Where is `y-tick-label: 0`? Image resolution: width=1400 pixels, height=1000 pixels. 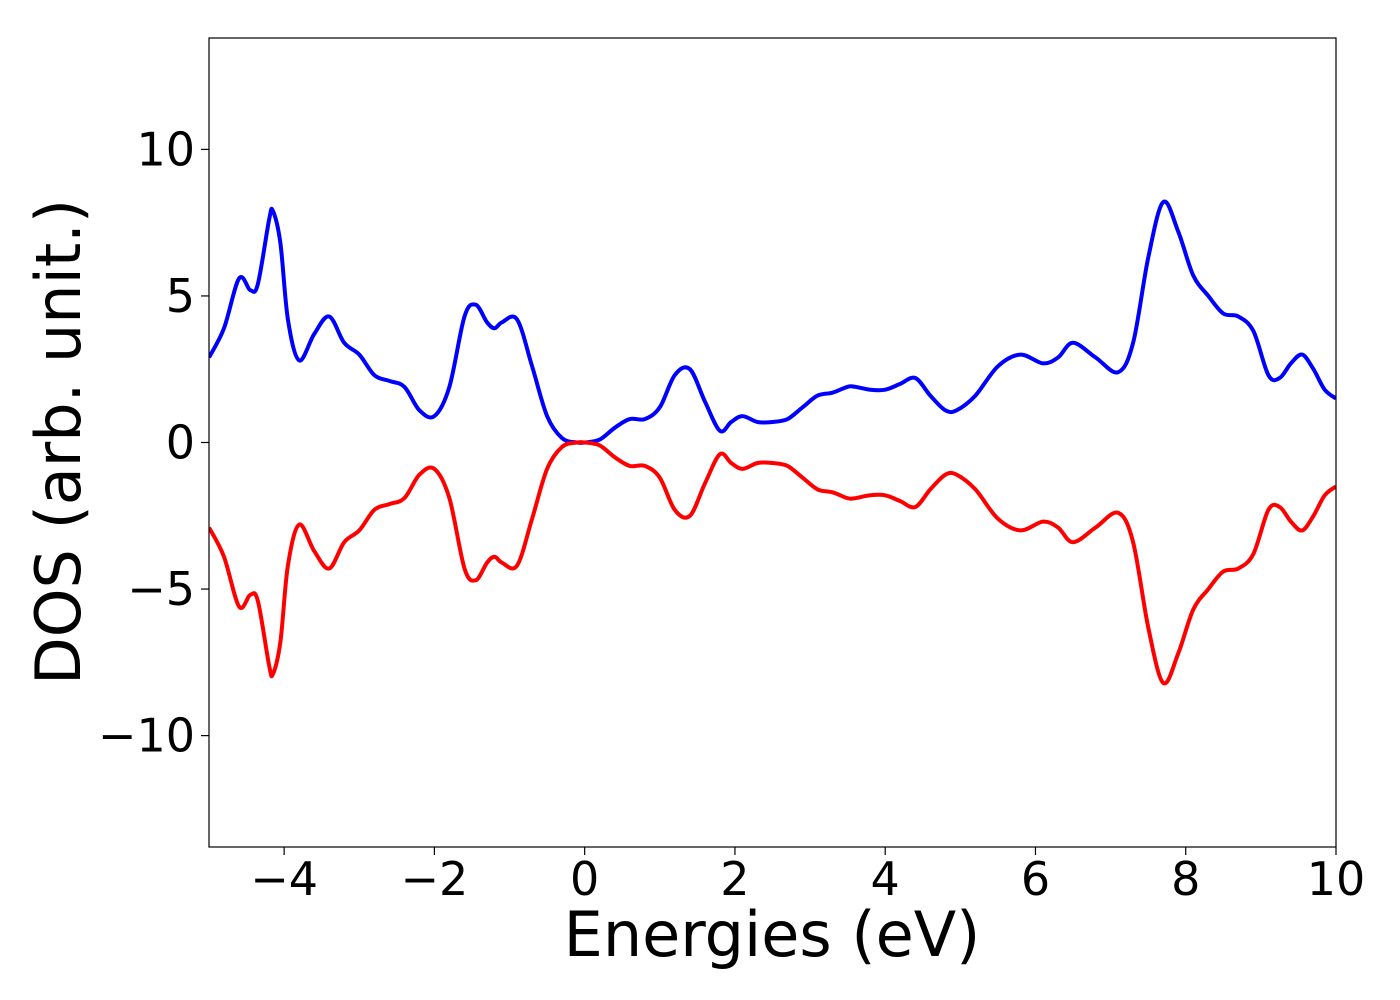
y-tick-label: 0 is located at coordinates (180, 443).